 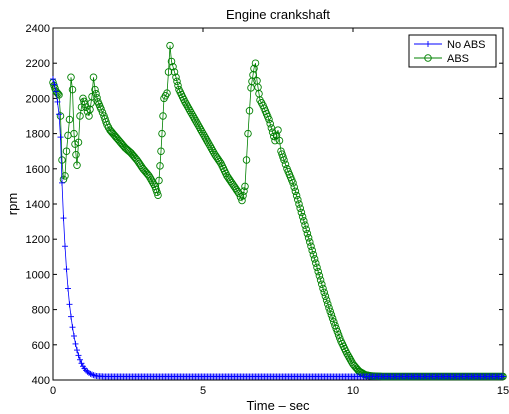 I want to click on x-axis-label: Time – sec, so click(x=278, y=405).